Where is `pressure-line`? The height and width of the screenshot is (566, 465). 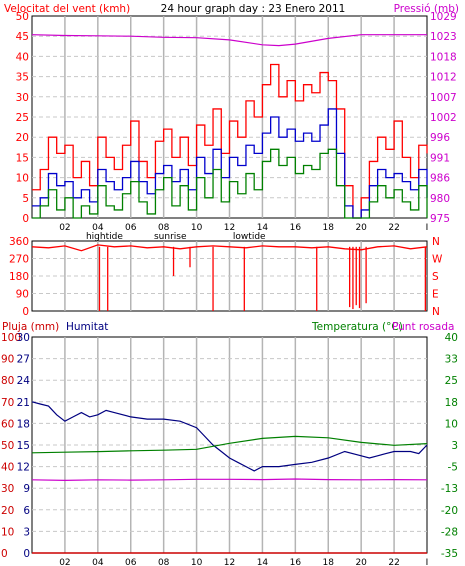 pressure-line is located at coordinates (229, 40).